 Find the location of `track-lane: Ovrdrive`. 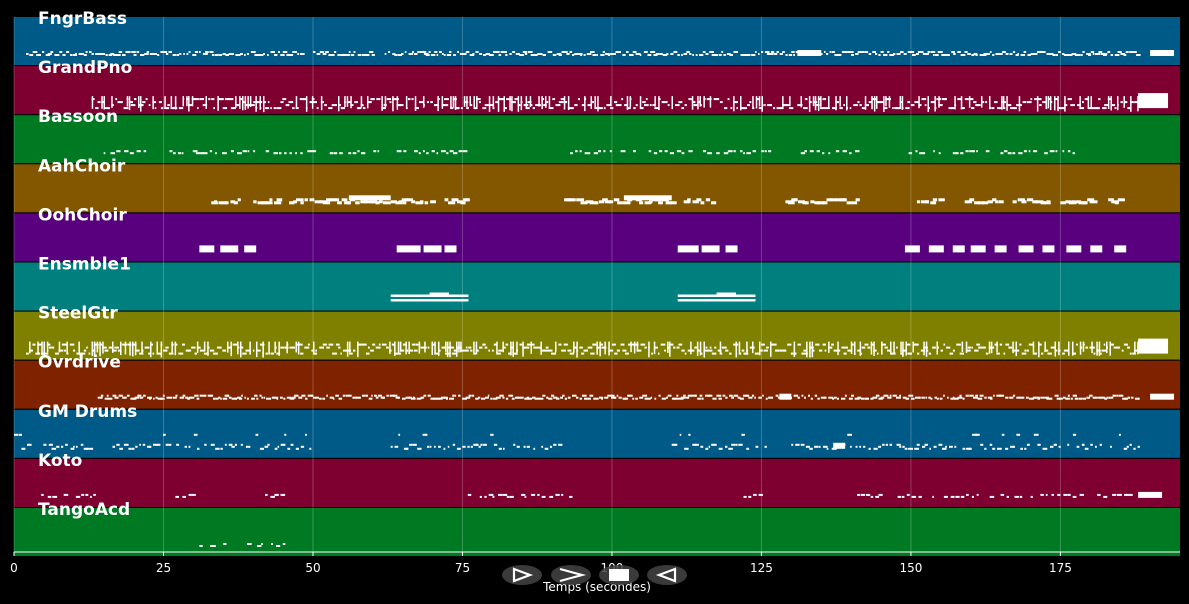

track-lane: Ovrdrive is located at coordinates (597, 381).